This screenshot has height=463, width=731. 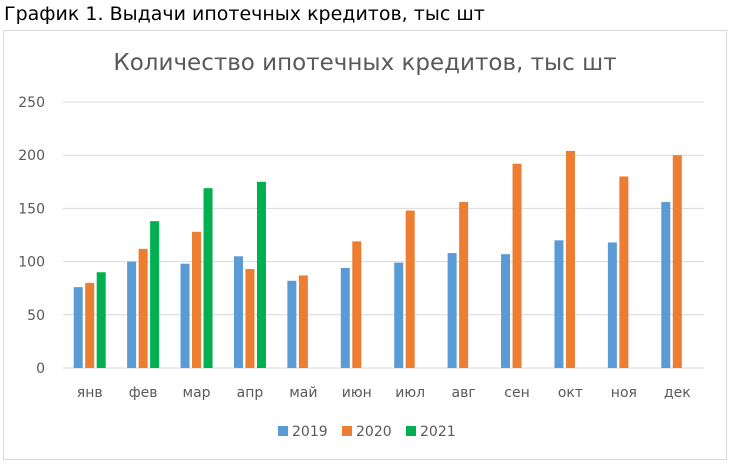 What do you see at coordinates (197, 393) in the screenshot?
I see `x-tick-label: мар` at bounding box center [197, 393].